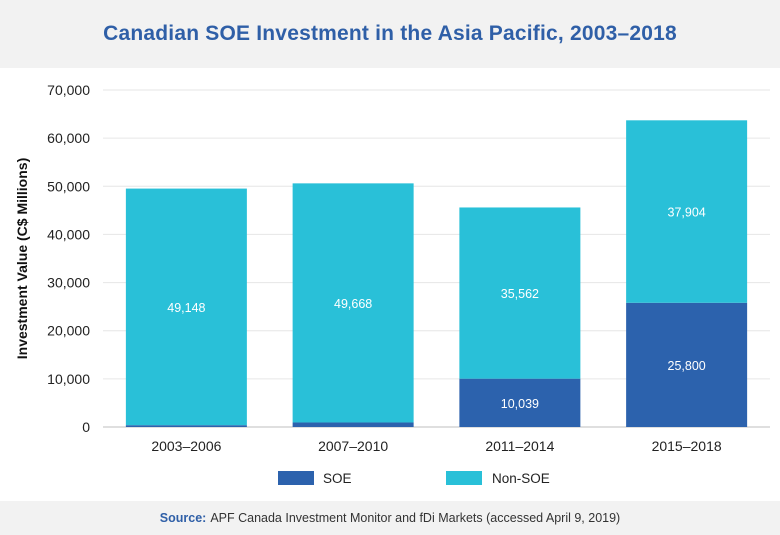 The width and height of the screenshot is (780, 535). I want to click on data-label-soe: 10,039, so click(520, 404).